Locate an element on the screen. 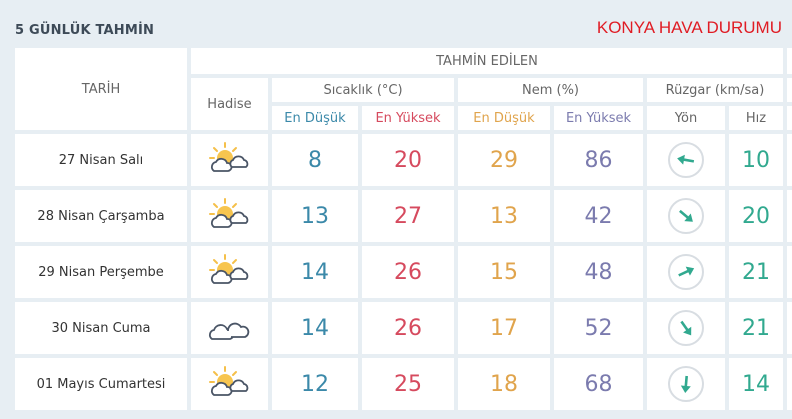  date-cell: 29 Nisan Perşembe is located at coordinates (101, 272).